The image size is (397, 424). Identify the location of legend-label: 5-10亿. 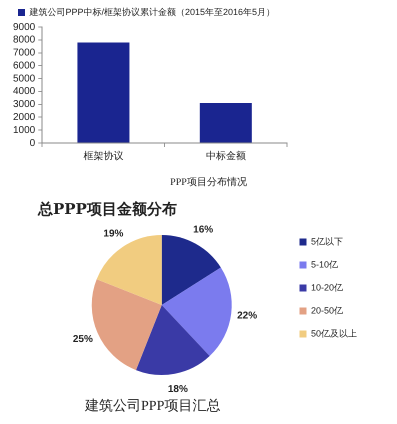
(324, 264).